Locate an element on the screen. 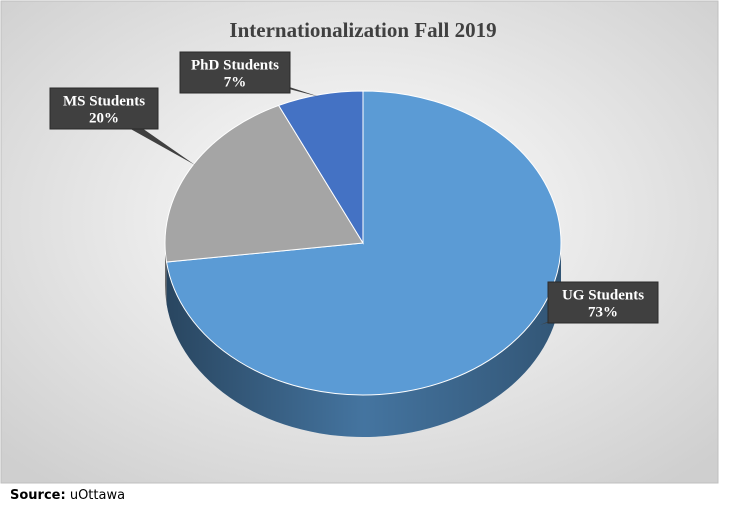 This screenshot has width=730, height=506. callout-name: MS Students is located at coordinates (104, 101).